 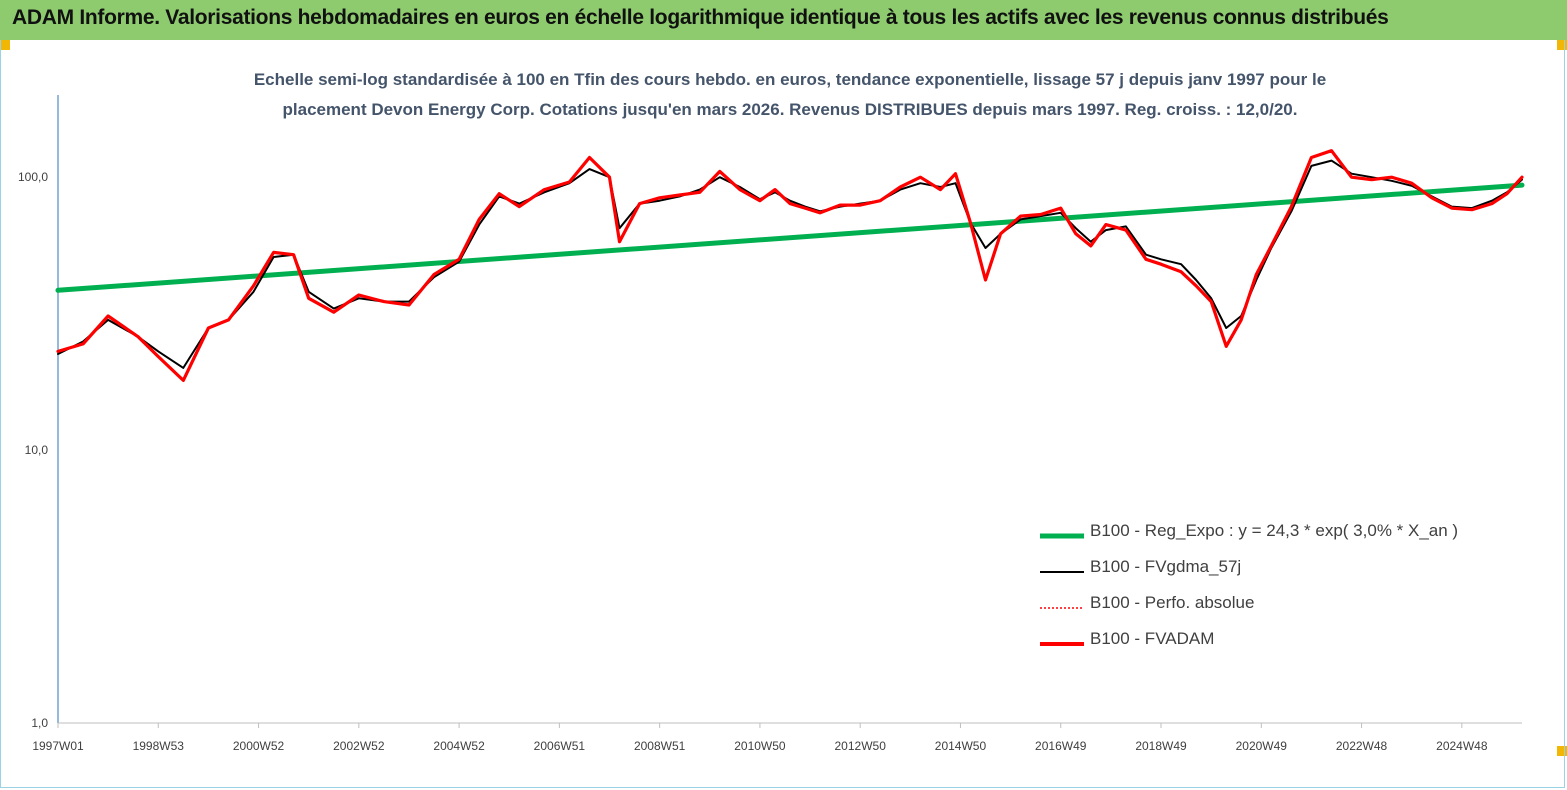 I want to click on x-tick-label: 1998W53, so click(x=159, y=746).